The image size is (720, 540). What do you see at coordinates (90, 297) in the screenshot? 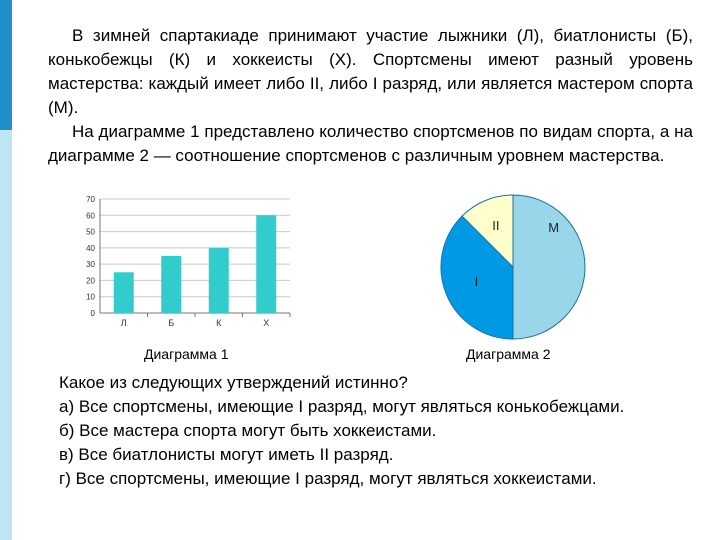
I see `y-tick-label: 10` at bounding box center [90, 297].